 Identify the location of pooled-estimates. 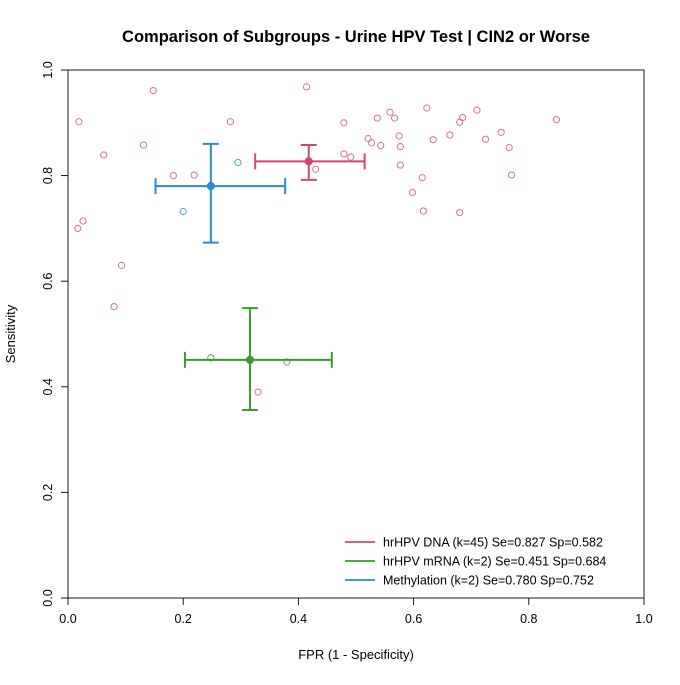
(260, 277).